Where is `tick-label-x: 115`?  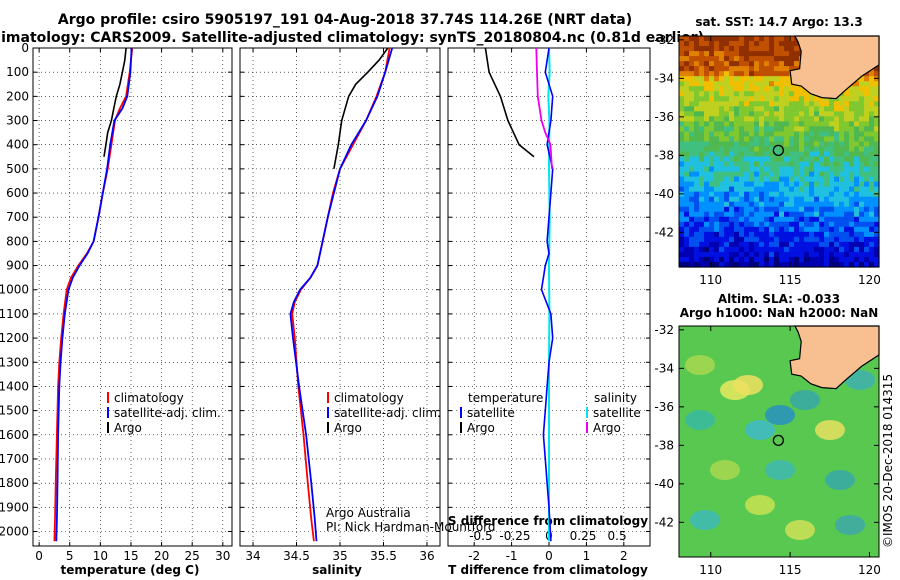
tick-label-x: 115 is located at coordinates (790, 280).